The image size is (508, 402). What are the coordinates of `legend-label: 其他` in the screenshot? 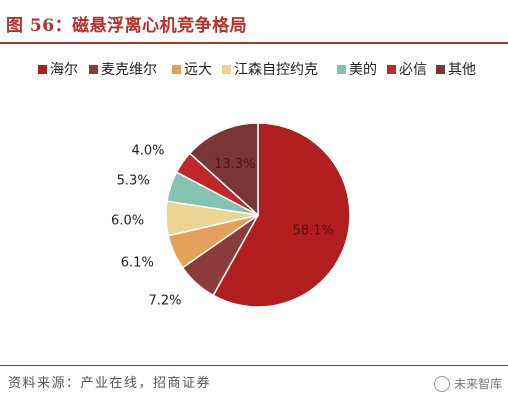 It's located at (462, 70).